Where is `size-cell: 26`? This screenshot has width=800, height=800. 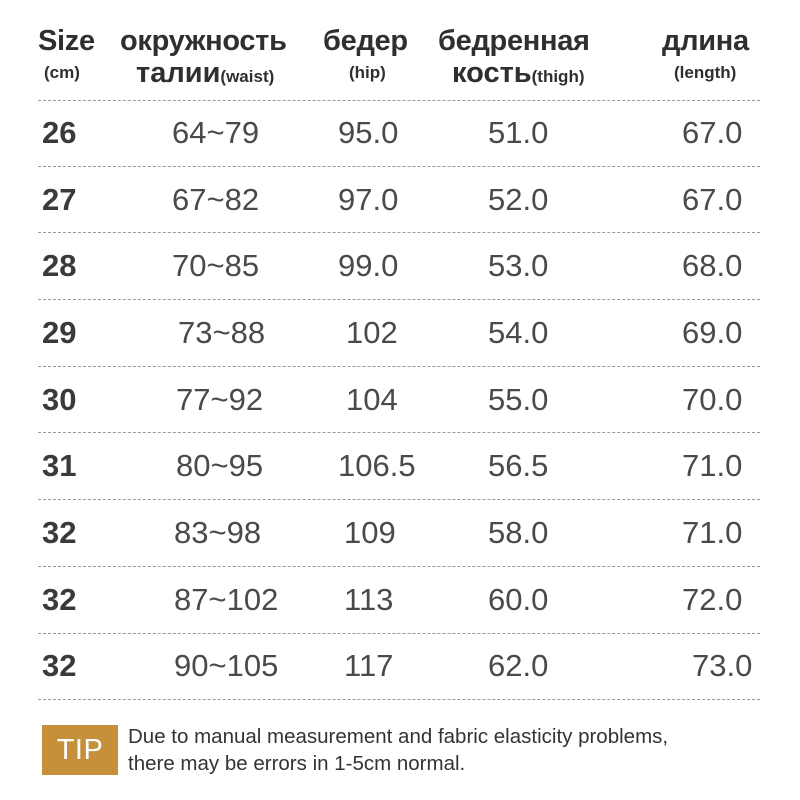
size-cell: 26 is located at coordinates (59, 133).